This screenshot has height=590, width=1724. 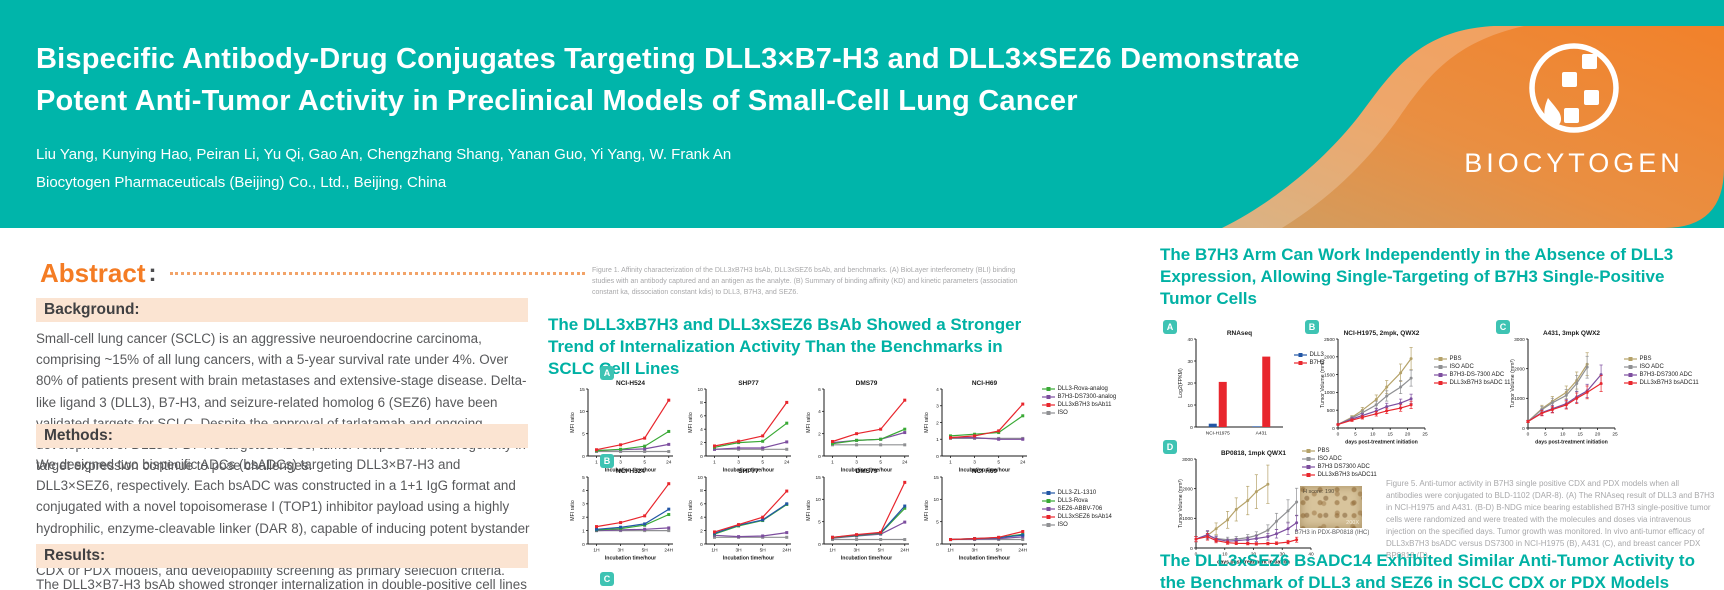 I want to click on svg-text: 500, so click(x=1331, y=411).